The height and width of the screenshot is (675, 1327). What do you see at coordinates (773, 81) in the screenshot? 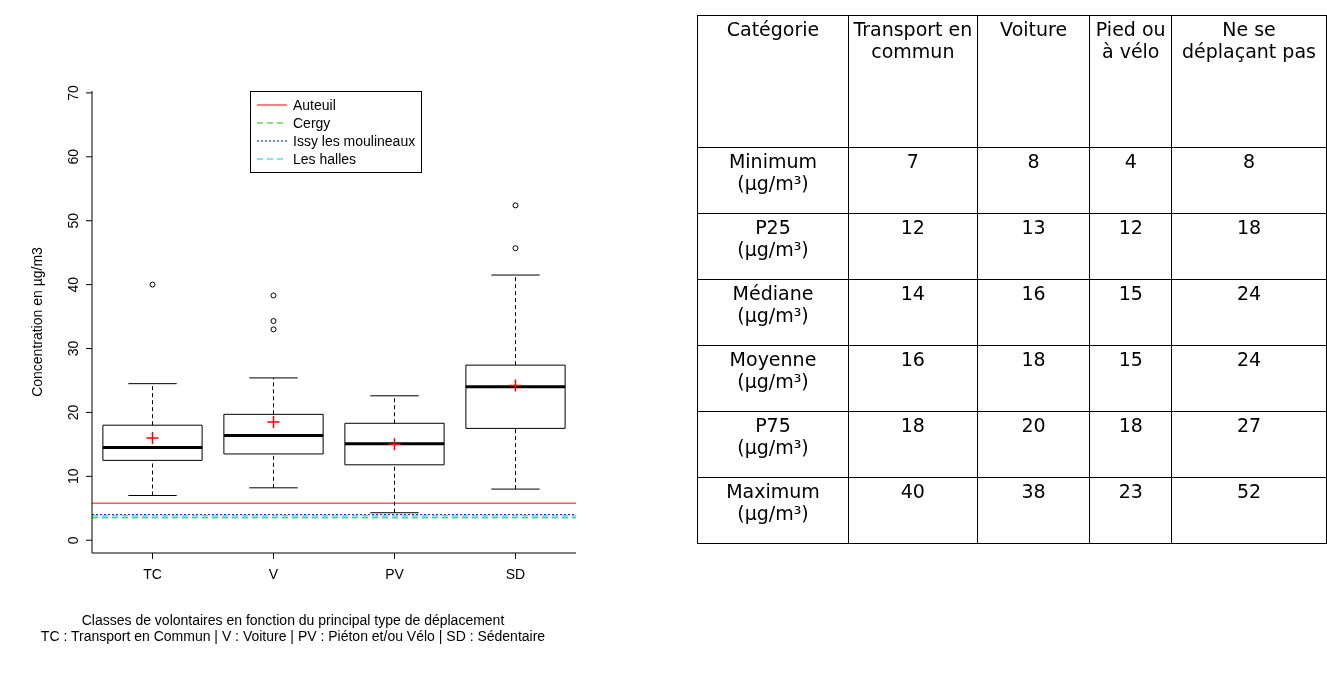
I see `y-axis-title: Catégorie` at bounding box center [773, 81].